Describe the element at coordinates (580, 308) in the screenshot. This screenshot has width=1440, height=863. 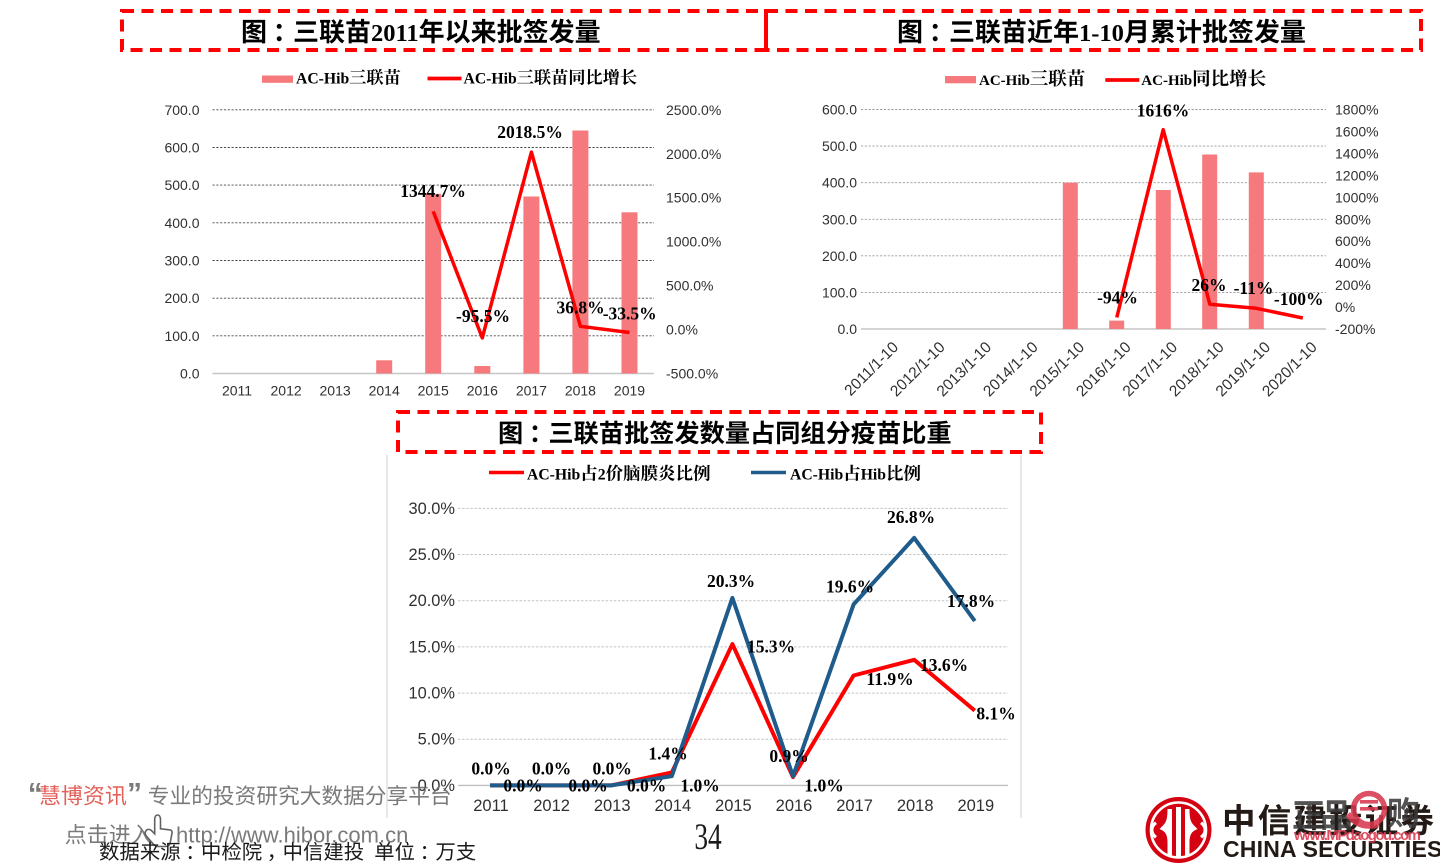
I see `svg-text: 36.8%` at that location.